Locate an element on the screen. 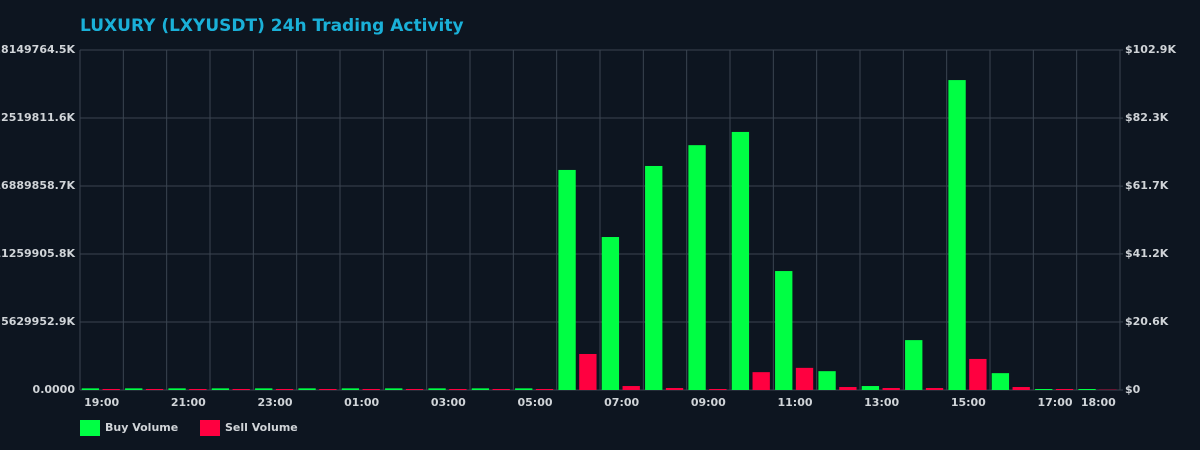 The height and width of the screenshot is (450, 1200). x-tick-label: 17:00 is located at coordinates (1054, 402).